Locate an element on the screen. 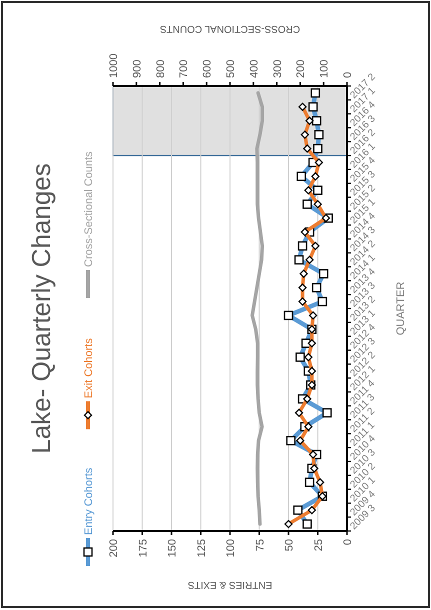  x2-tick-label: 900 is located at coordinates (137, 69).